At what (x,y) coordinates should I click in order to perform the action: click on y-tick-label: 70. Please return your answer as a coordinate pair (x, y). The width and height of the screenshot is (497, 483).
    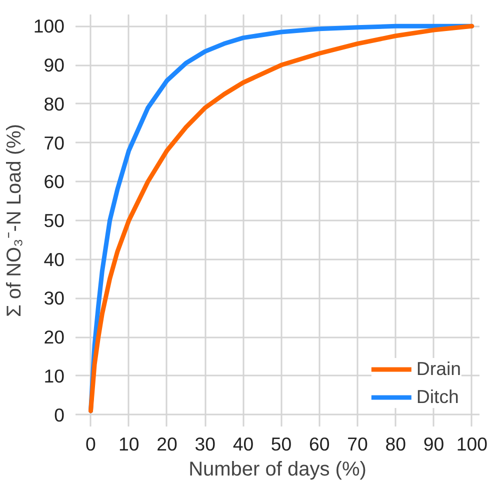
    Looking at the image, I should click on (54, 143).